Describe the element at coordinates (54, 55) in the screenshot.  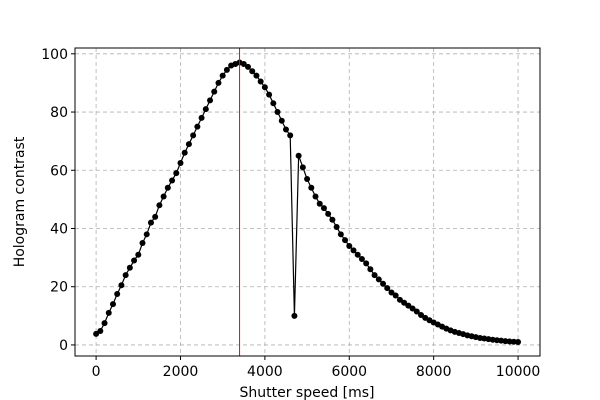
I see `y-tick-label: 100` at that location.